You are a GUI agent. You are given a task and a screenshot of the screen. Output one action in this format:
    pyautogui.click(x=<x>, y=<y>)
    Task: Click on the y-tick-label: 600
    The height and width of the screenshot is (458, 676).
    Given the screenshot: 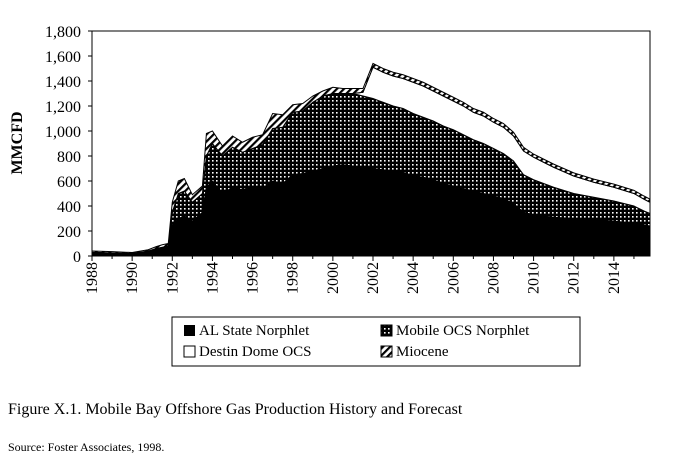 What is the action you would take?
    pyautogui.click(x=69, y=182)
    